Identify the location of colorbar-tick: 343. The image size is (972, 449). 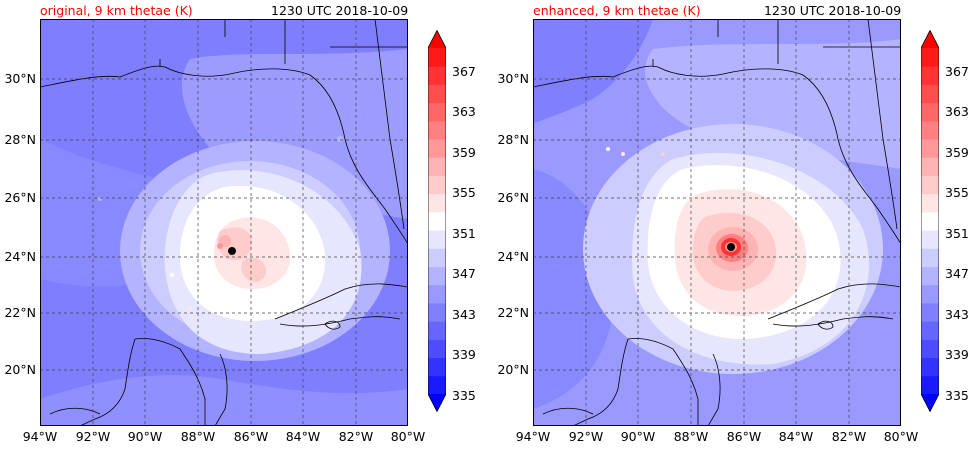
(464, 314).